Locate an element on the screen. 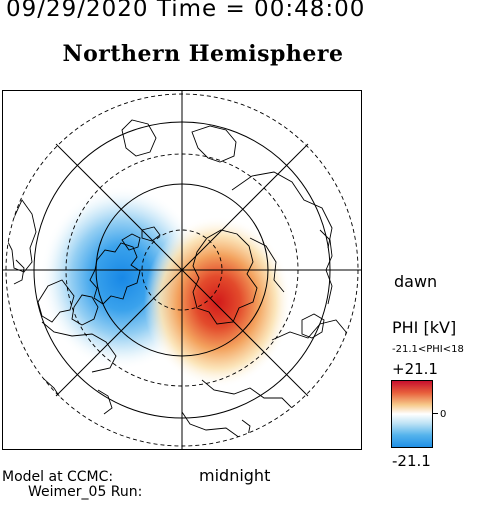 The height and width of the screenshot is (508, 484). midnight-label: midnight is located at coordinates (235, 475).